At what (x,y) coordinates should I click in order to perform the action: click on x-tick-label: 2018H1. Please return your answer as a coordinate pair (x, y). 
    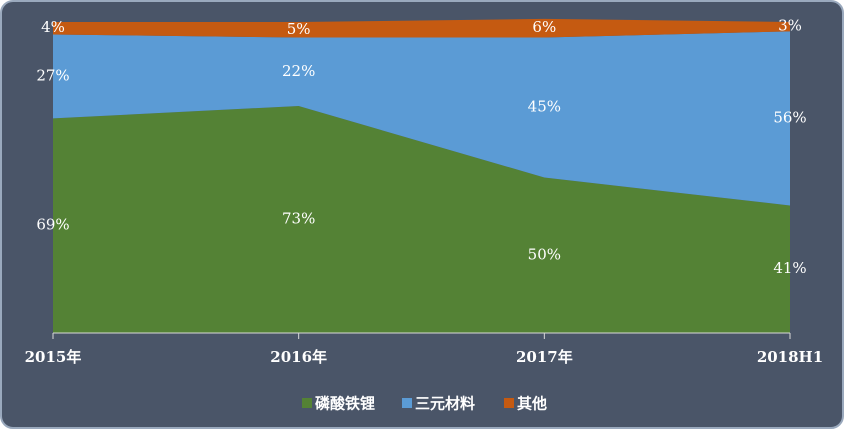
    Looking at the image, I should click on (790, 357).